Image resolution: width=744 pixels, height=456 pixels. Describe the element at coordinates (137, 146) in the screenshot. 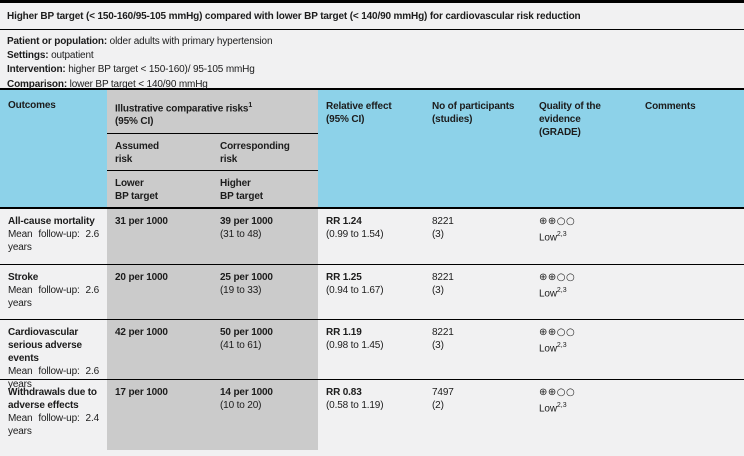

I see `header-assumed-line1: Assumed` at that location.